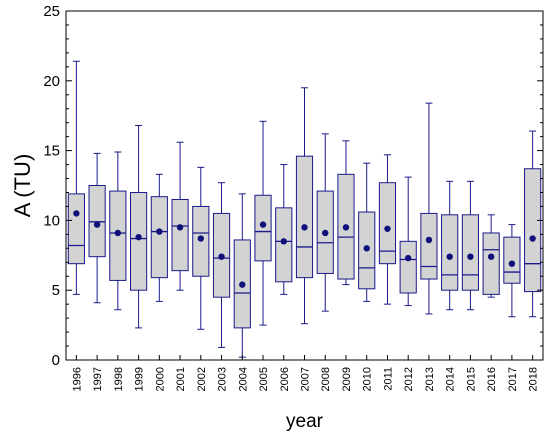 This screenshot has height=435, width=550. Describe the element at coordinates (347, 379) in the screenshot. I see `x-tick-label: 2009` at that location.